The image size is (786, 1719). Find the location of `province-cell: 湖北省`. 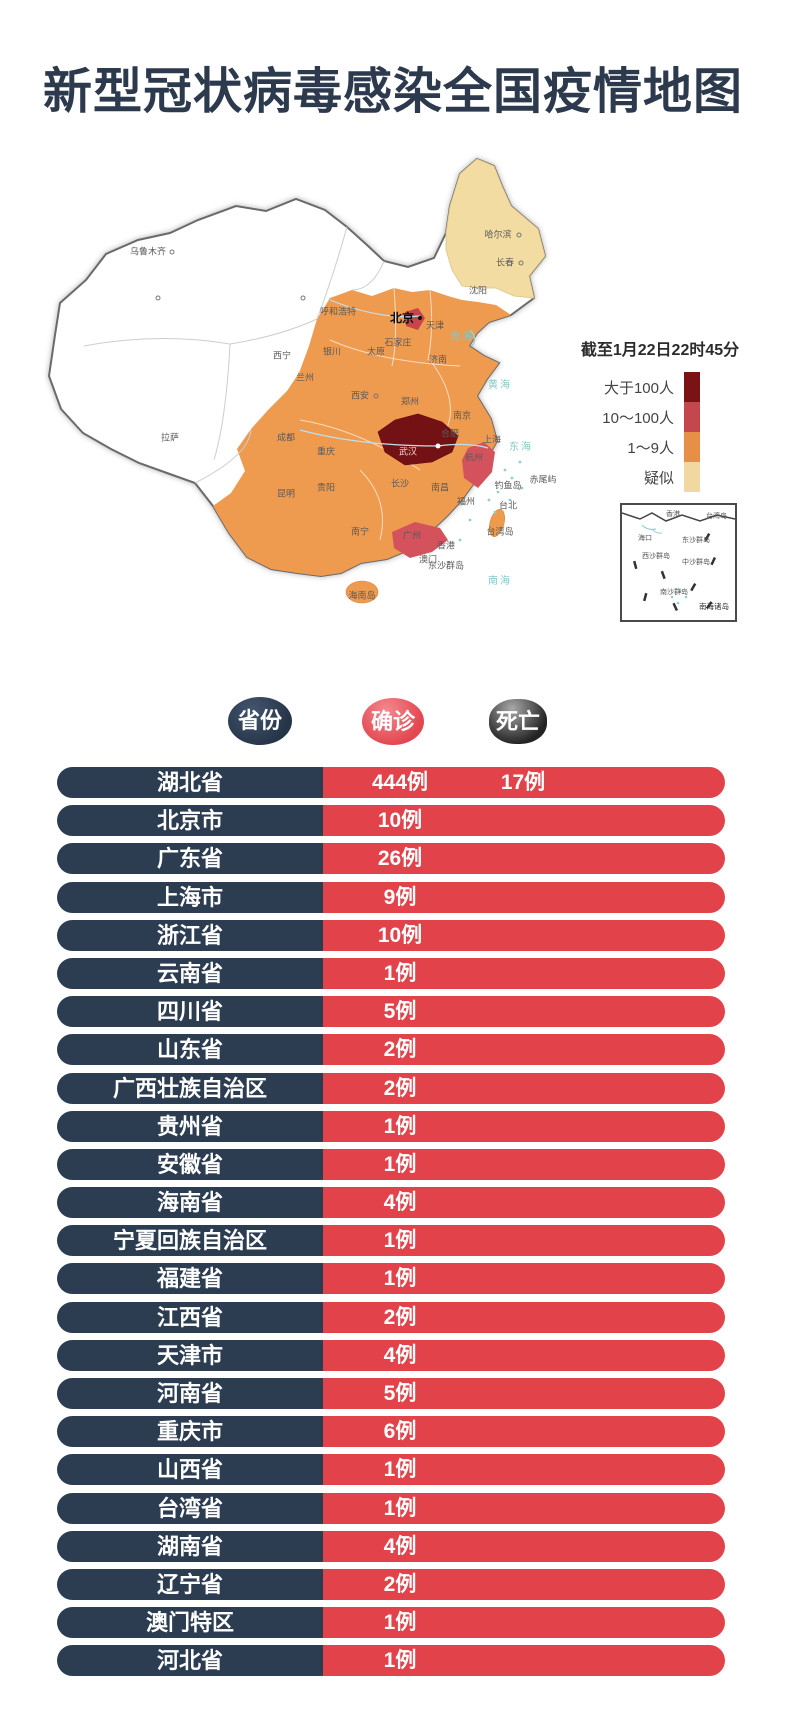

province-cell: 湖北省 is located at coordinates (190, 782).